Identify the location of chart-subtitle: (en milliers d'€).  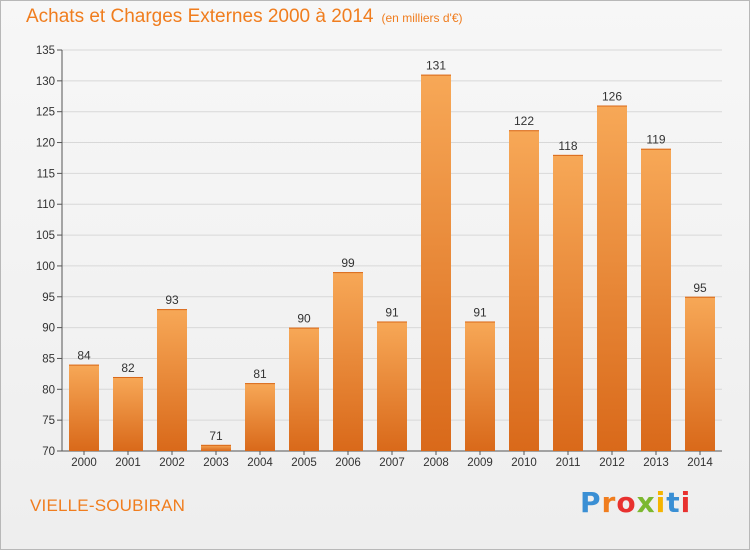
(422, 18).